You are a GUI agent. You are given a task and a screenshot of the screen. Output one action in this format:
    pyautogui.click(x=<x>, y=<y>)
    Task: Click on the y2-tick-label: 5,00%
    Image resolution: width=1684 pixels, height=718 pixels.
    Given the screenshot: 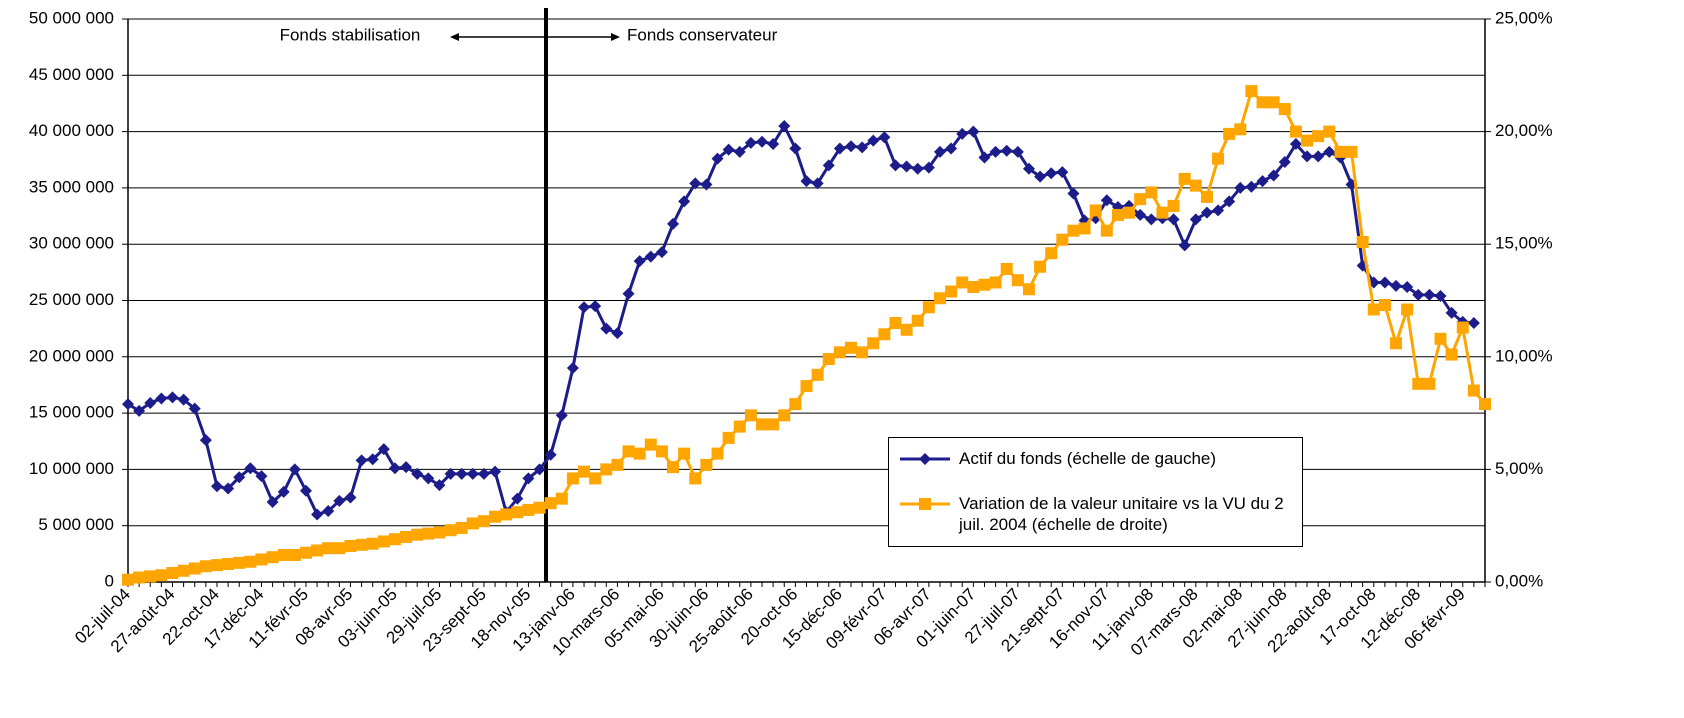 What is the action you would take?
    pyautogui.click(x=1519, y=468)
    